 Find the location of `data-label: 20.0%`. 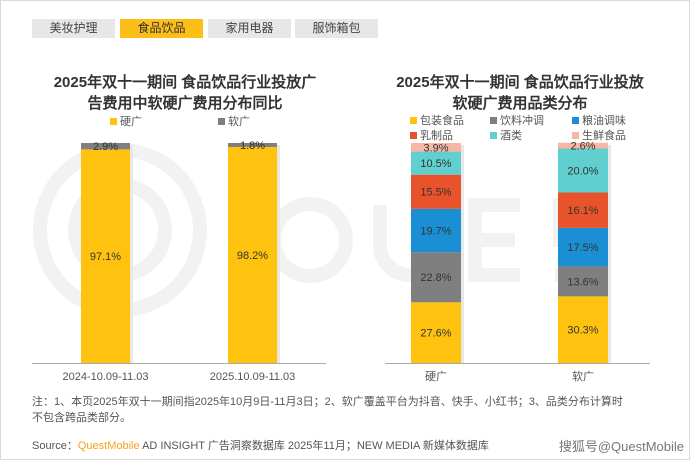

data-label: 20.0% is located at coordinates (582, 172).